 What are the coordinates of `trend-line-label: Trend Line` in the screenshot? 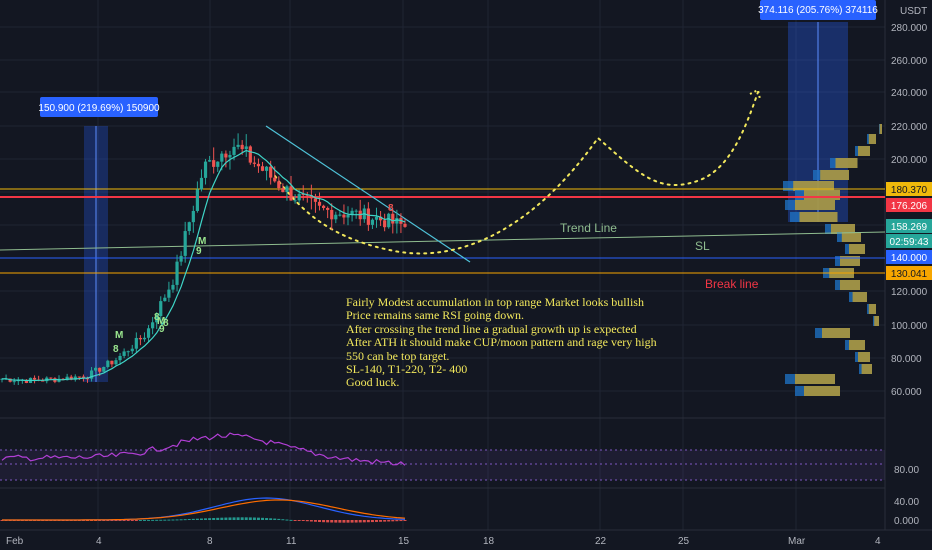 It's located at (588, 228).